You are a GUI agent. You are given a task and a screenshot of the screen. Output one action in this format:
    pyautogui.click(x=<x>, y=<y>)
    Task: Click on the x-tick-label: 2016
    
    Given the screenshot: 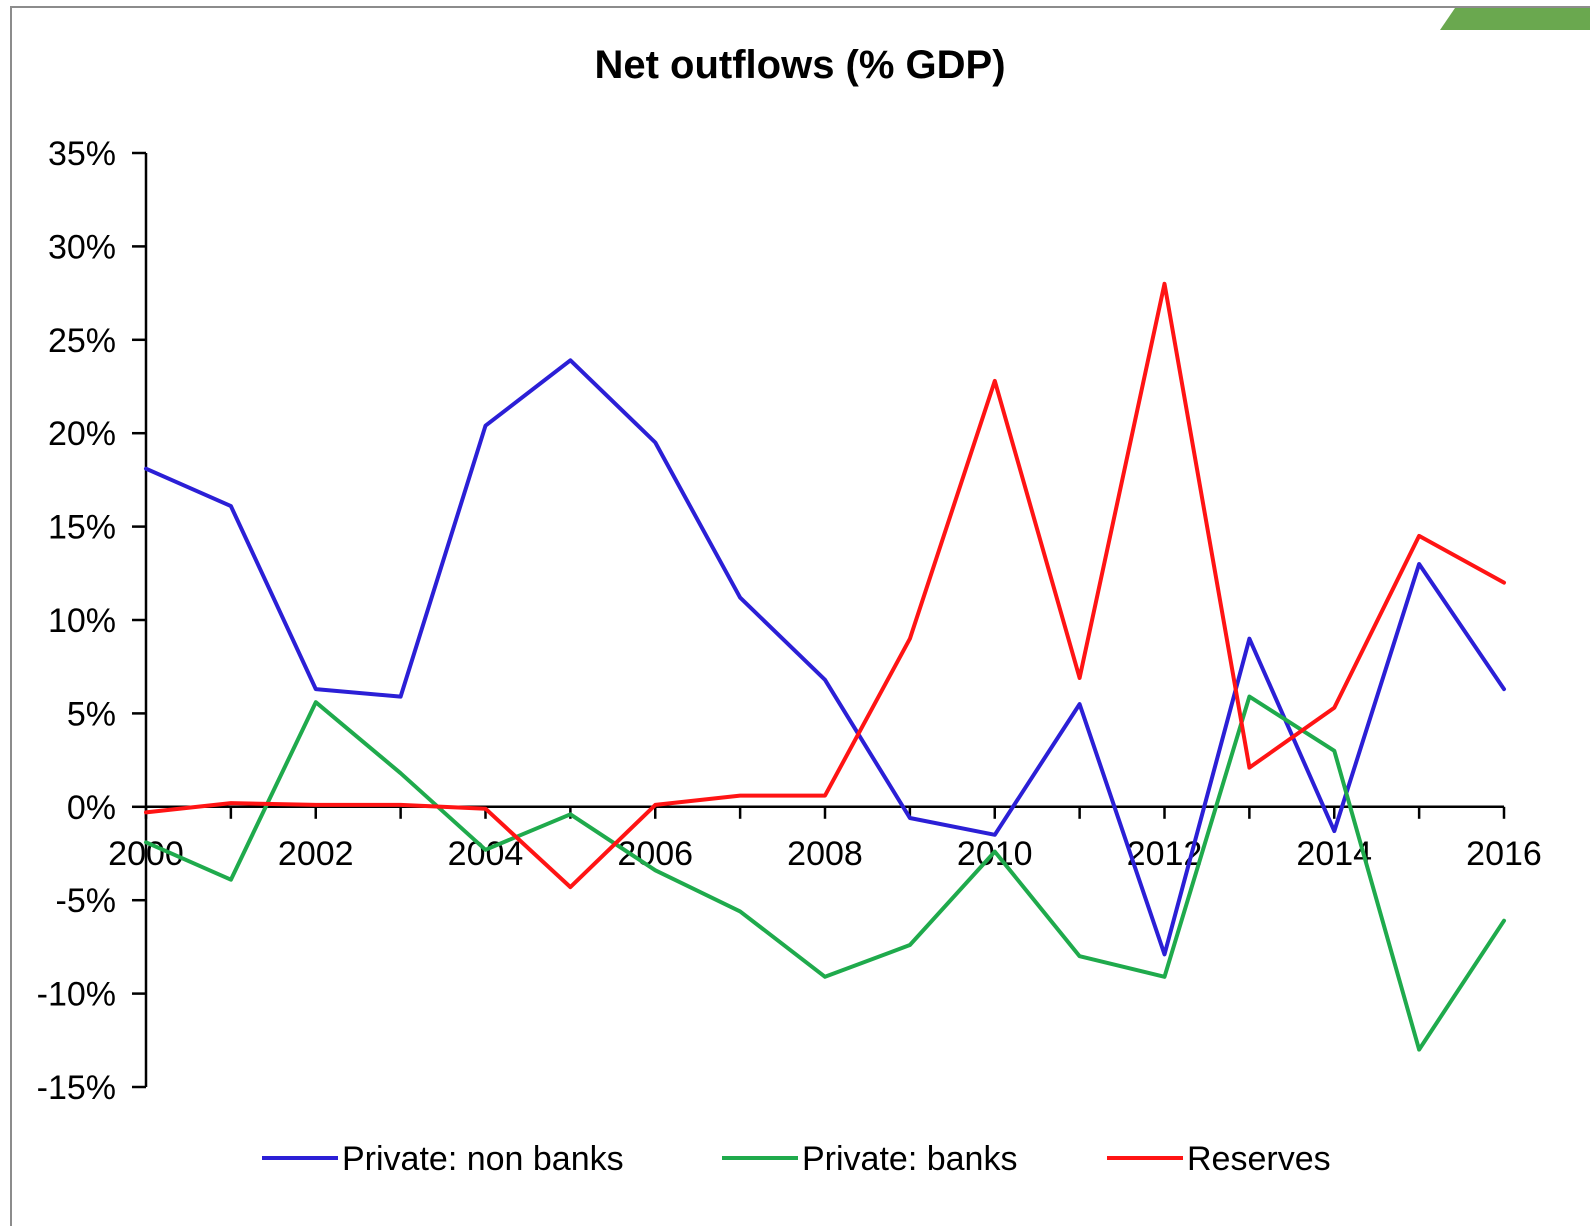 What is the action you would take?
    pyautogui.click(x=1504, y=854)
    